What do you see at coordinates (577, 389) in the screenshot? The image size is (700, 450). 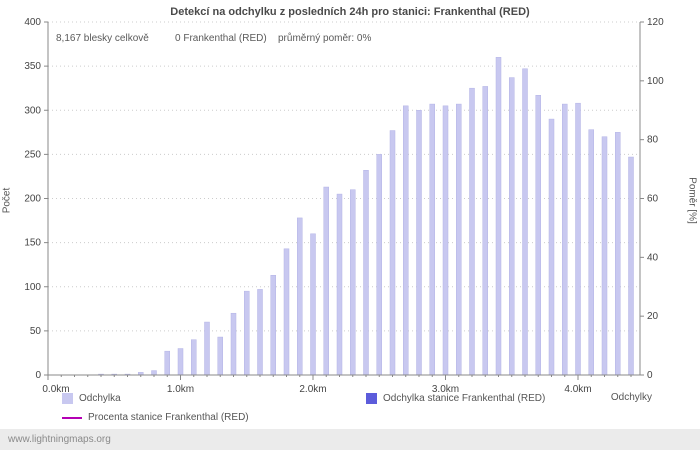 I see `svg-text: 4.0km` at bounding box center [577, 389].